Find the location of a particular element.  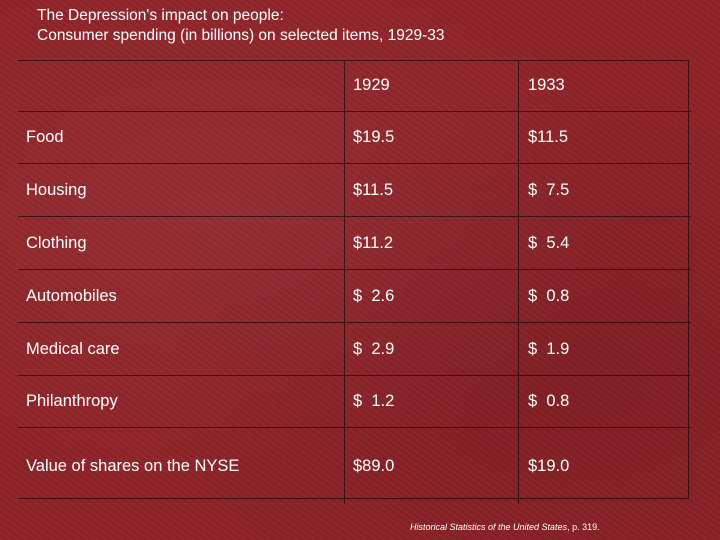

title-line-1: The Depression's impact on people: is located at coordinates (160, 15).